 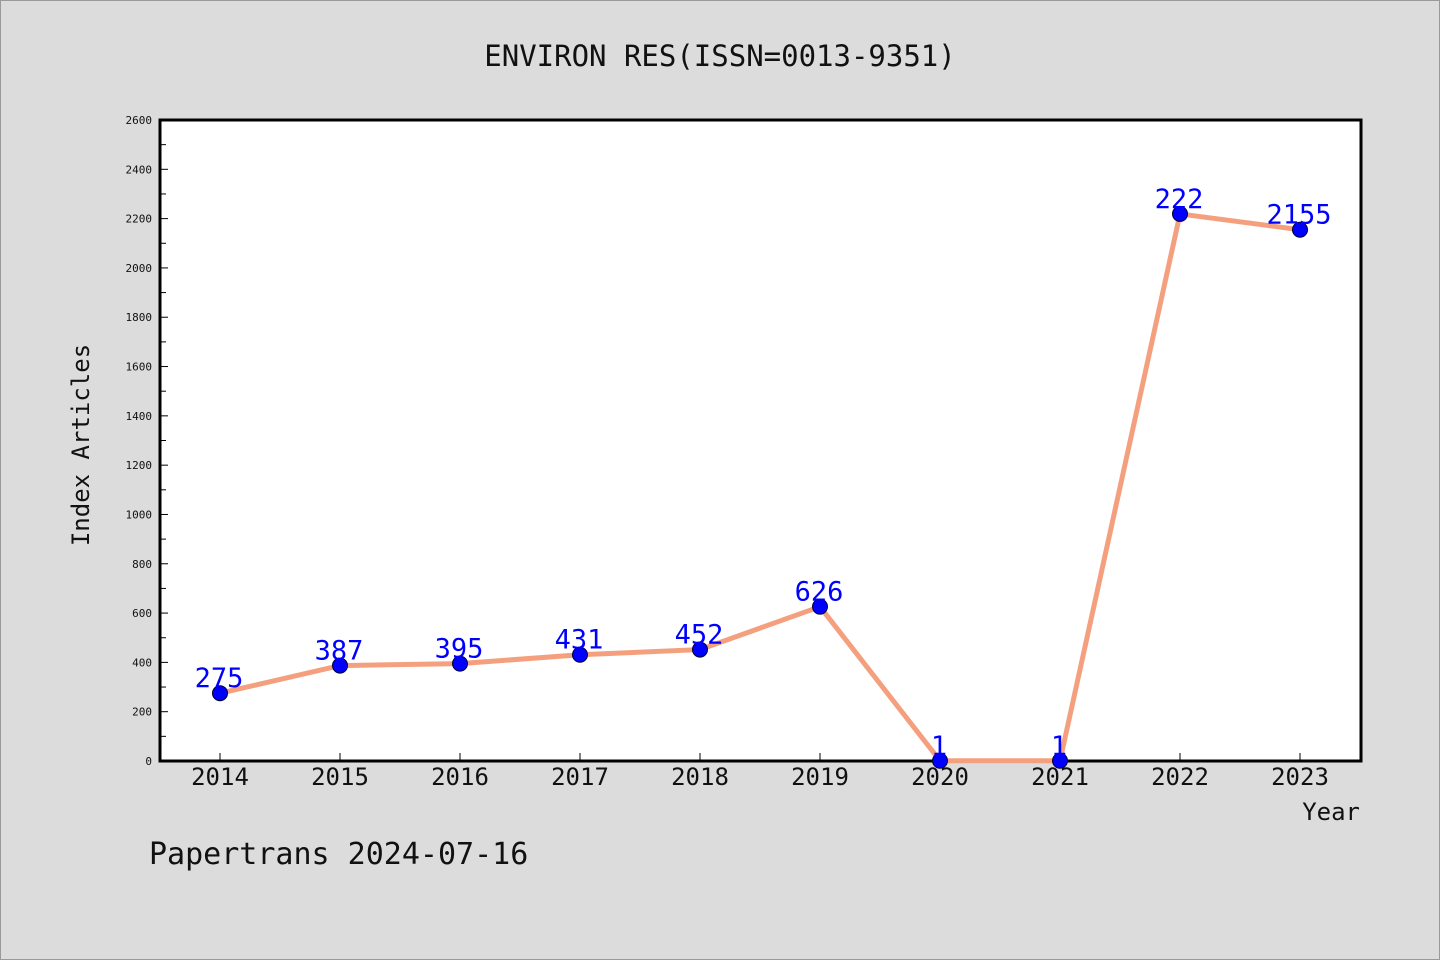 I want to click on y-tick-label: 2000, so click(x=139, y=268).